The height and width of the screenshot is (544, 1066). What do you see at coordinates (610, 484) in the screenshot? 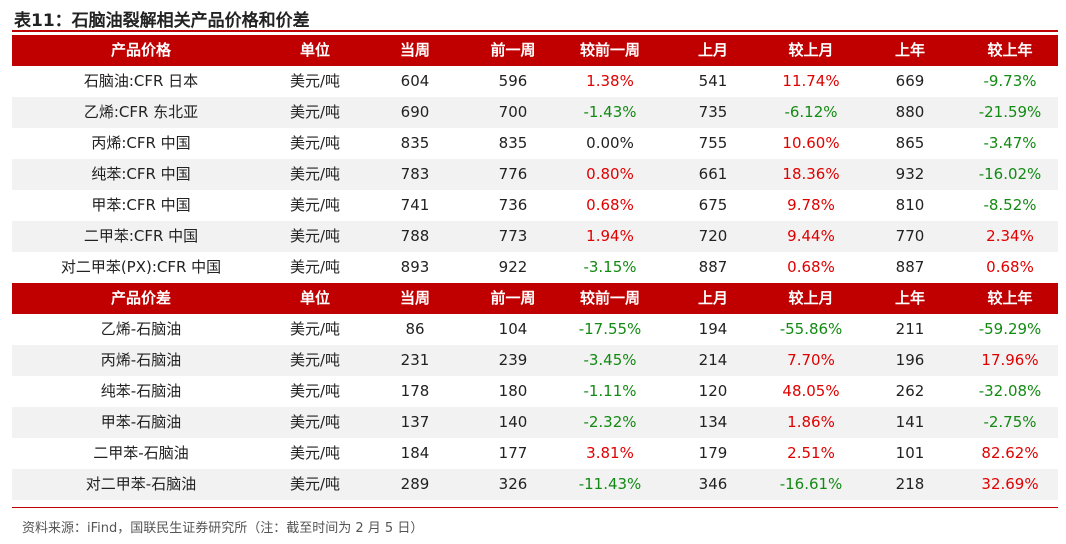
I see `table-cell: -11.43%` at bounding box center [610, 484].